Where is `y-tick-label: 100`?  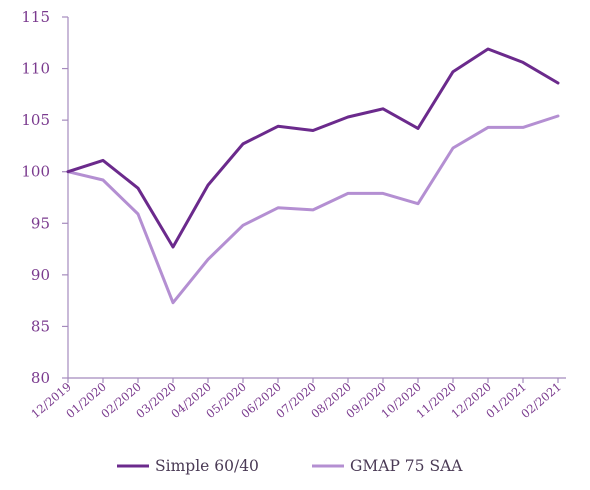 y-tick-label: 100 is located at coordinates (35, 172).